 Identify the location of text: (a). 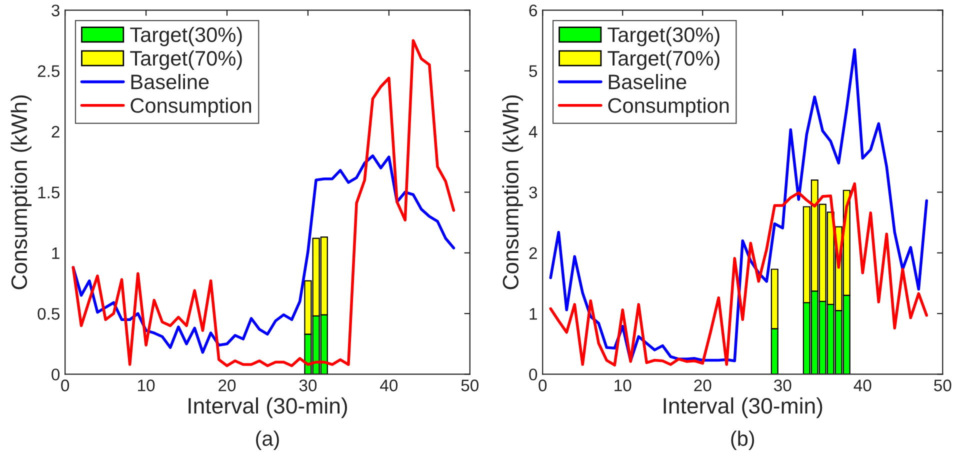
(267, 440).